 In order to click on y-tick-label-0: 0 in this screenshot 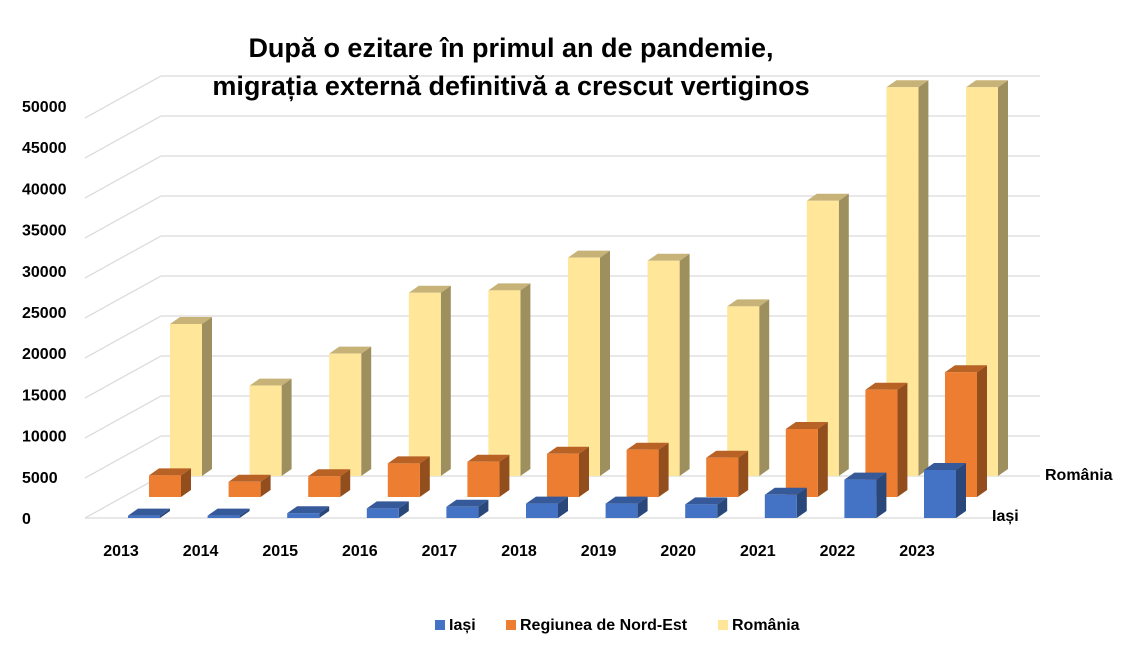, I will do `click(26, 519)`.